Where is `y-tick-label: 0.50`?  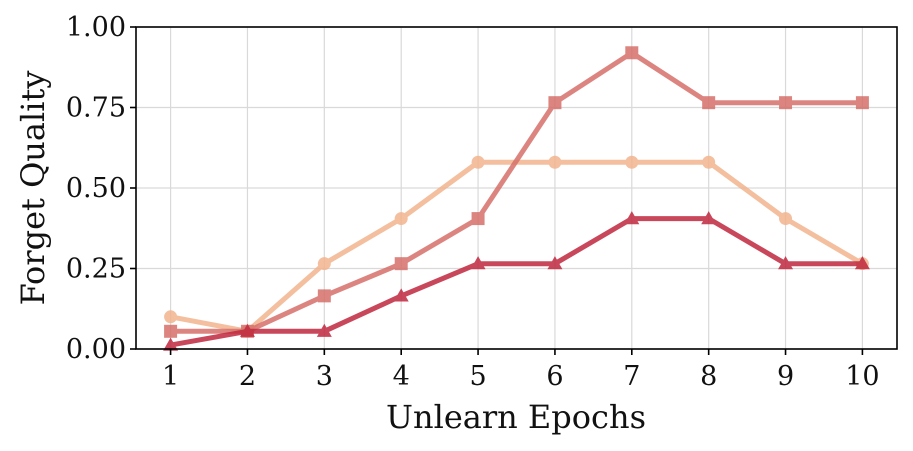
y-tick-label: 0.50 is located at coordinates (96, 188).